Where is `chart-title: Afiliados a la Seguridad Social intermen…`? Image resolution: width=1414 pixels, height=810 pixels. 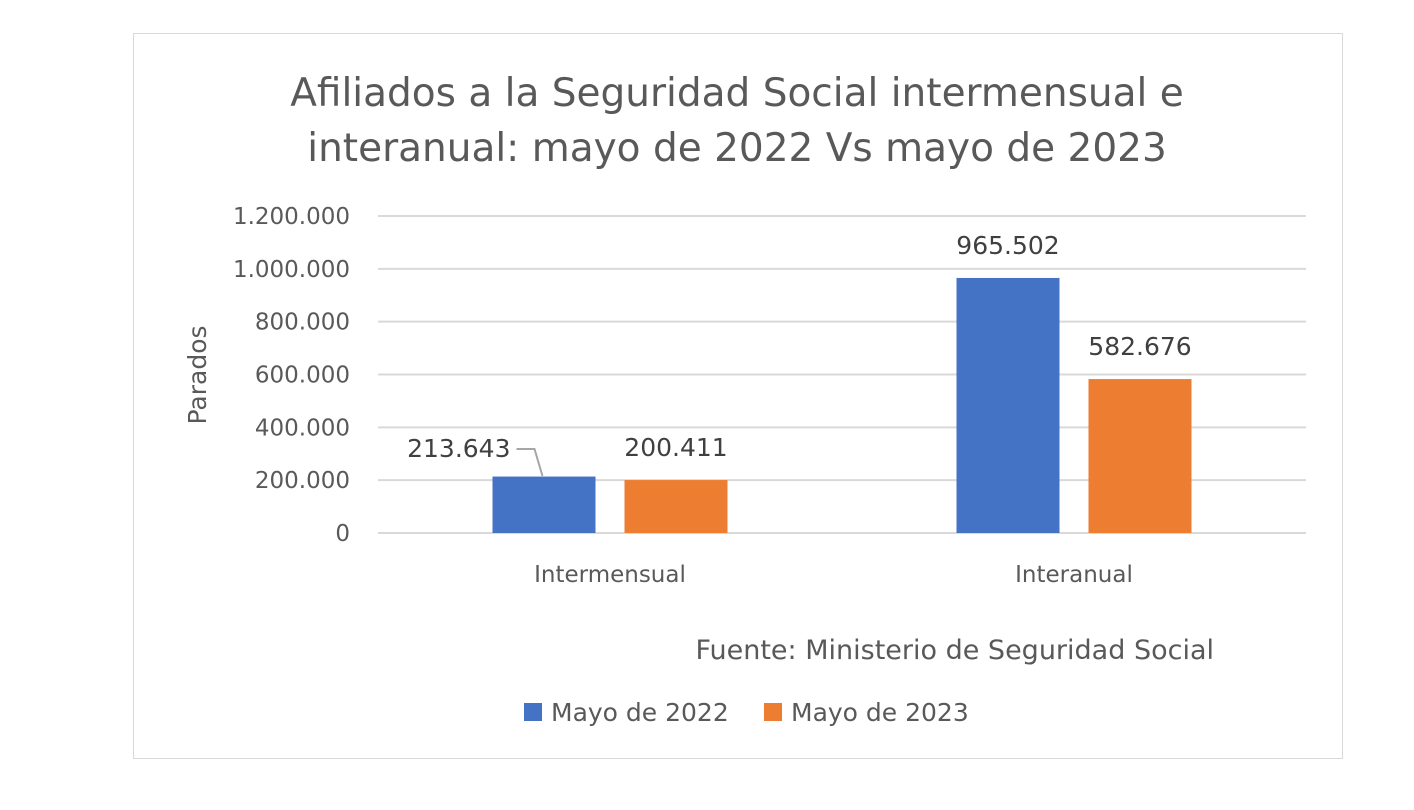 chart-title: Afiliados a la Seguridad Social intermen… is located at coordinates (737, 121).